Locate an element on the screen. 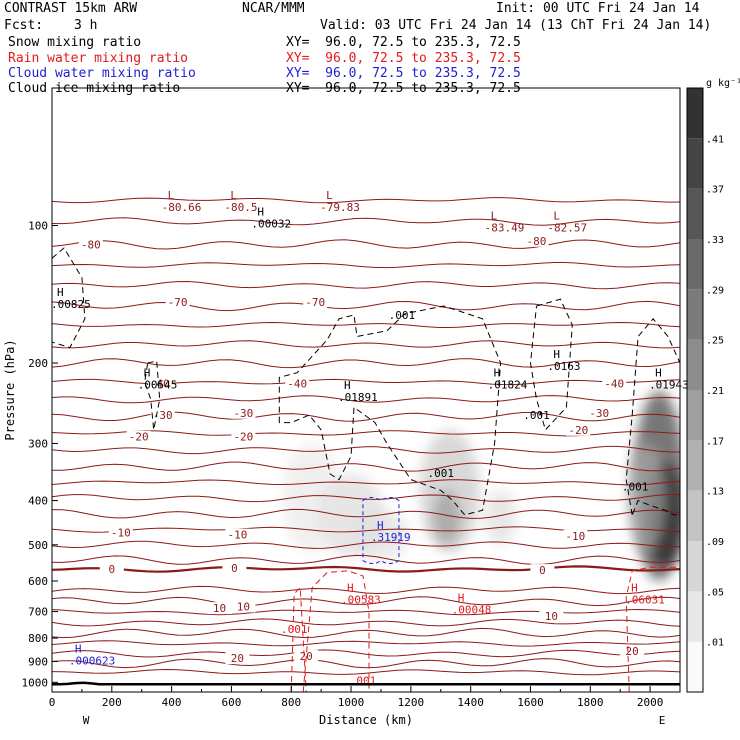  snow-contour-far-east is located at coordinates (652, 417).